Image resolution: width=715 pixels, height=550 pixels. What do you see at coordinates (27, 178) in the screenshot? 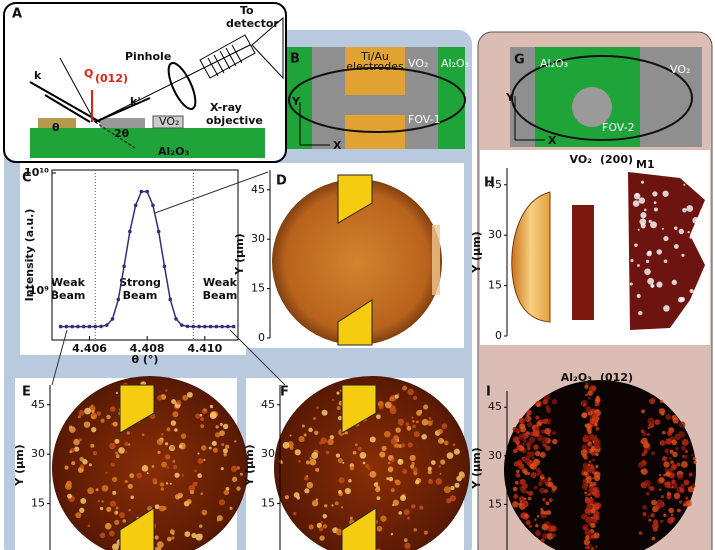
I see `panel-label: C` at bounding box center [27, 178].